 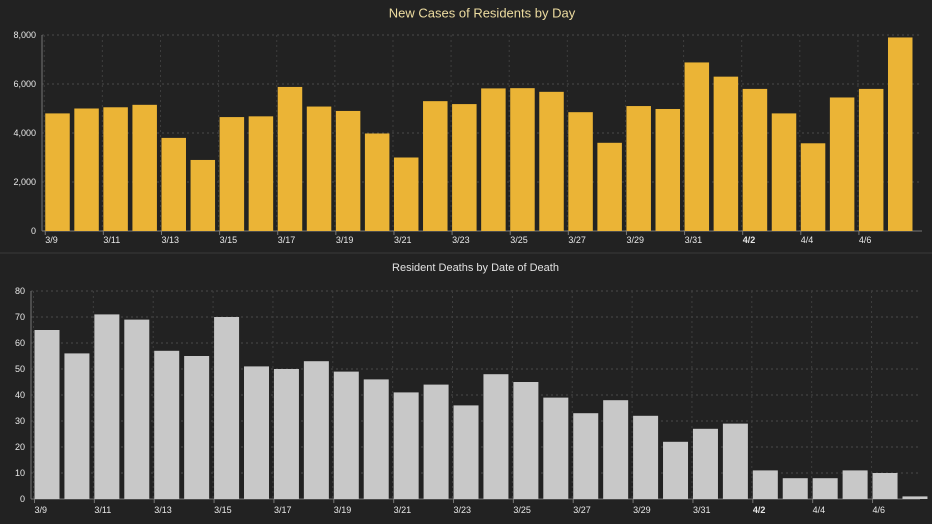 I want to click on deaths-y-tick-label: 80, so click(x=20, y=291).